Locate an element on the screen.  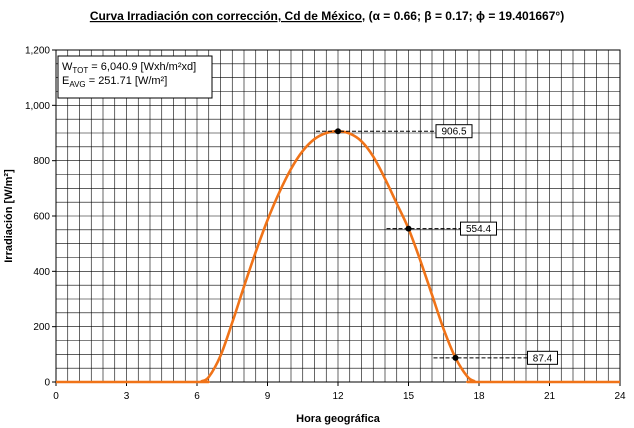
x-axis-label: Hora geográfica is located at coordinates (338, 419).